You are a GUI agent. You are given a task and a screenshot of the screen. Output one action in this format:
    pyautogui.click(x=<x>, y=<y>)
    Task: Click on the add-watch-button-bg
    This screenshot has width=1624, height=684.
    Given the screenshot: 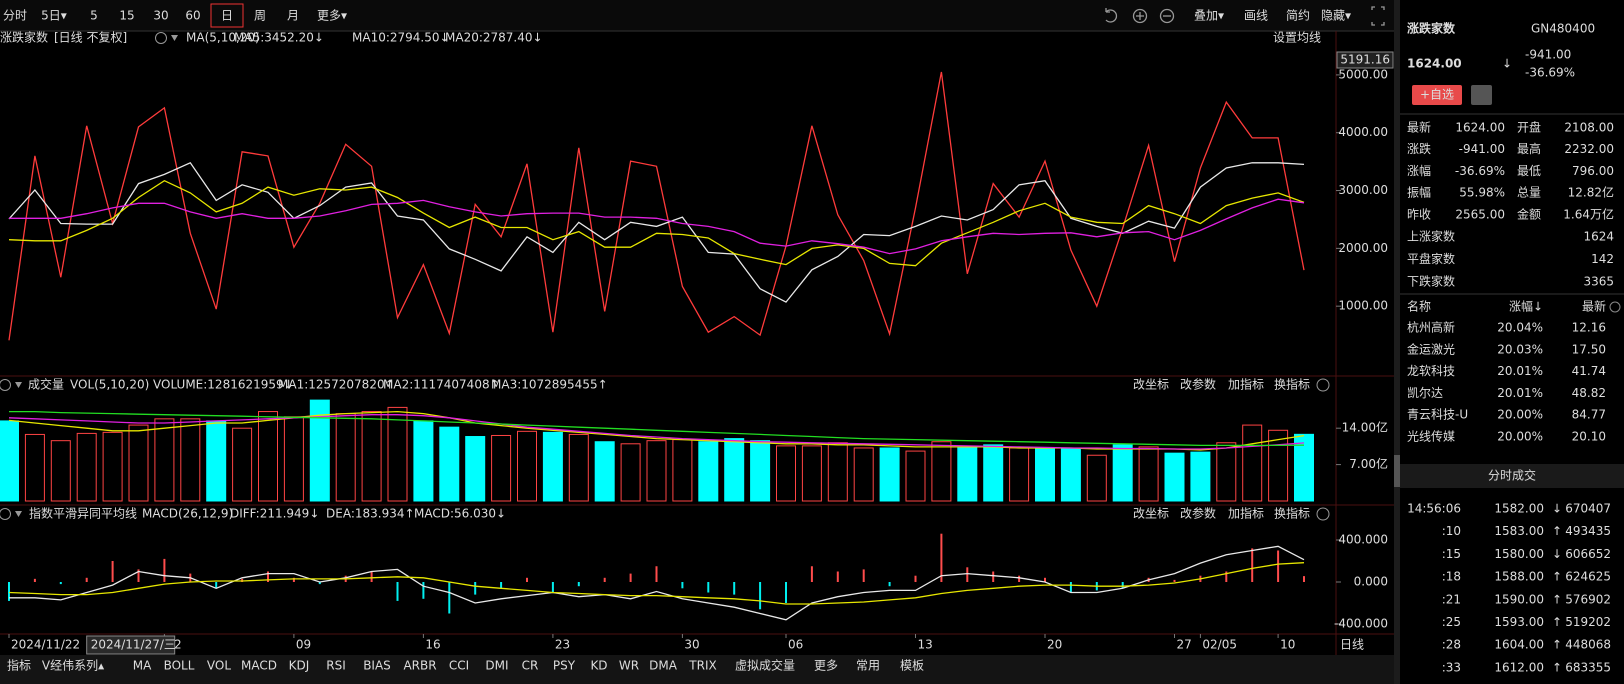 What is the action you would take?
    pyautogui.click(x=1437, y=95)
    